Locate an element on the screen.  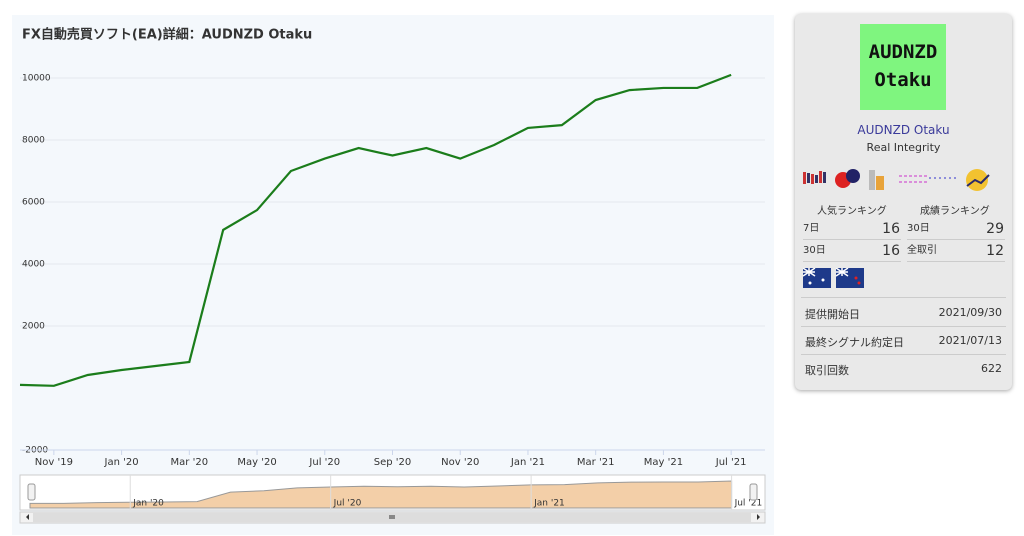
detail-label: 取引回数 is located at coordinates (827, 370).